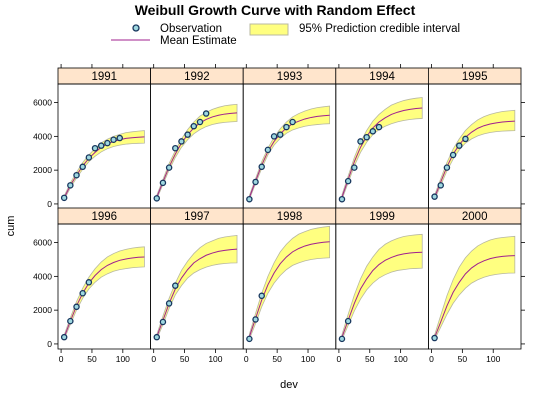  Describe the element at coordinates (197, 217) in the screenshot. I see `panel-strip-label: 1997` at that location.